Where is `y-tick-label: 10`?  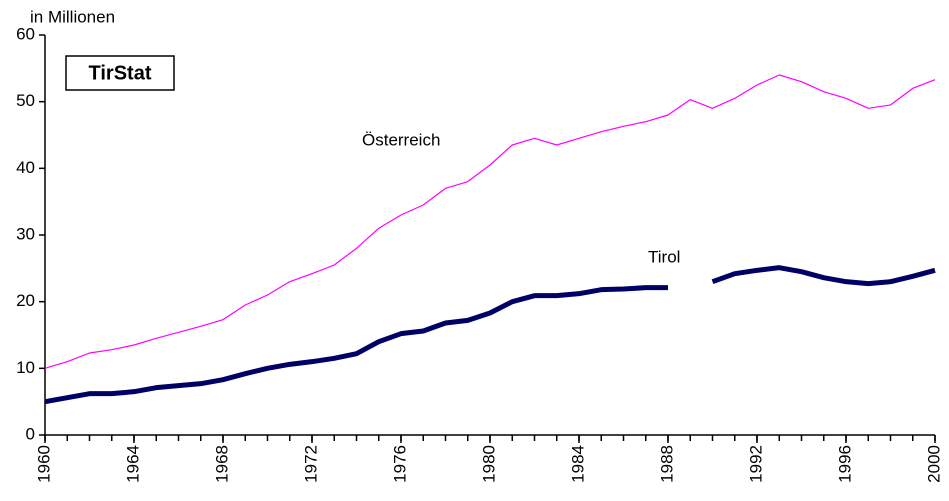
y-tick-label: 10 is located at coordinates (25, 367).